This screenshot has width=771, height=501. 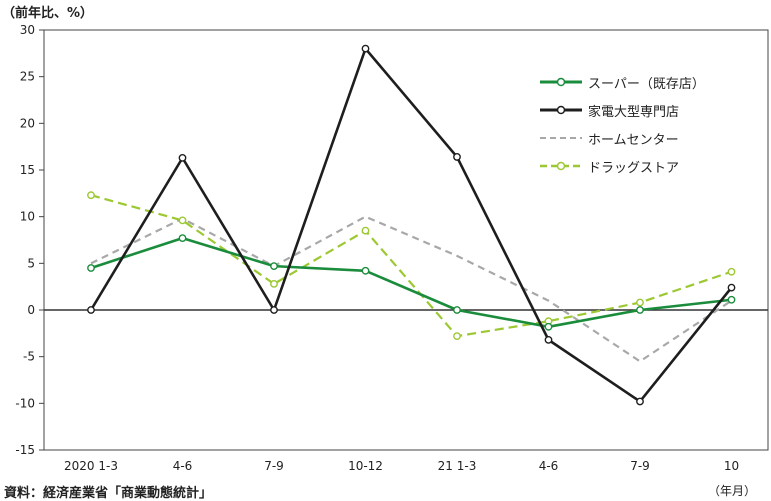 I want to click on y-tick-label: 10, so click(x=27, y=217).